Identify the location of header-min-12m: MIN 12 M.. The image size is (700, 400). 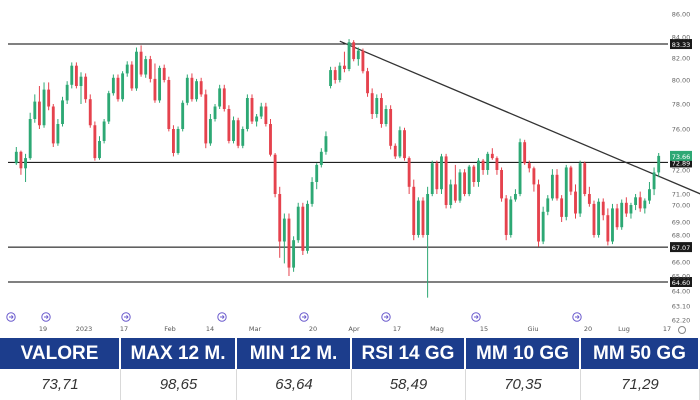
(294, 353).